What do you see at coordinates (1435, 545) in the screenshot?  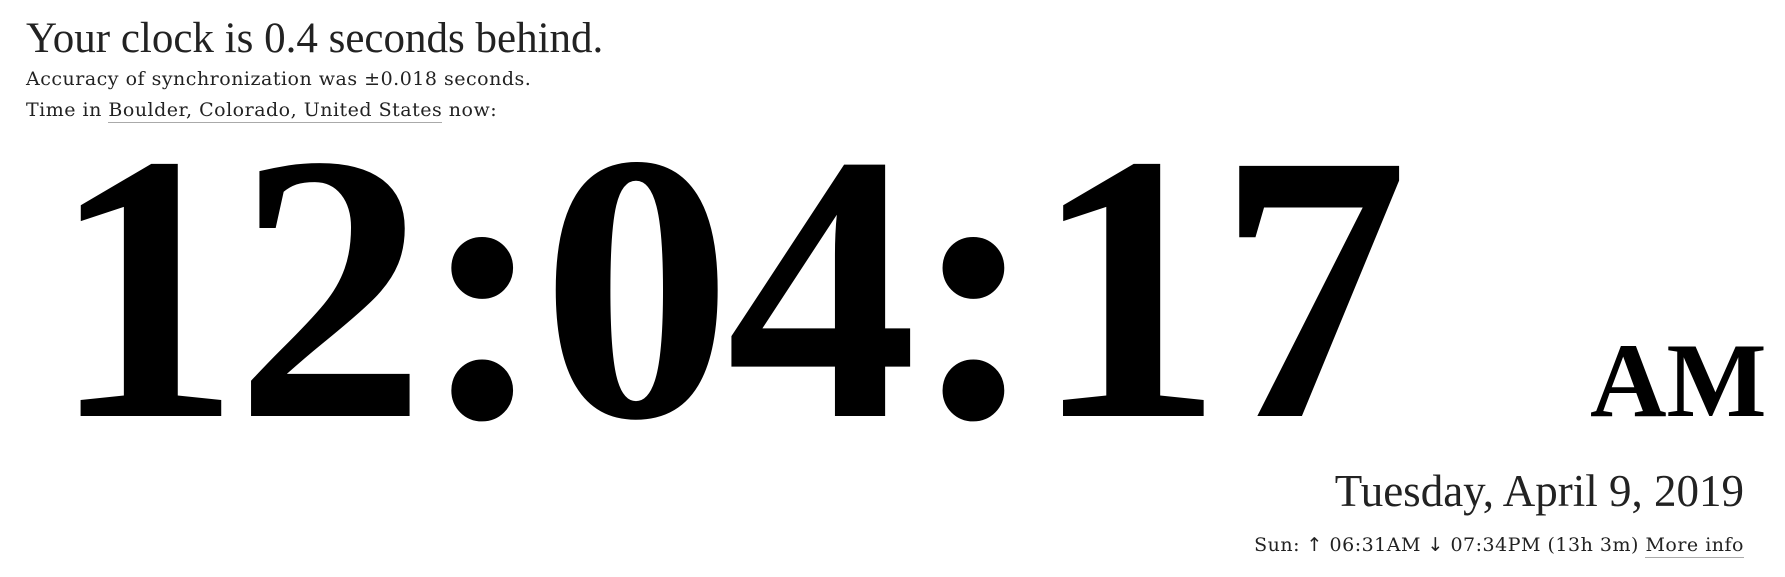 I see `sunset-arrow-icon: ↓` at bounding box center [1435, 545].